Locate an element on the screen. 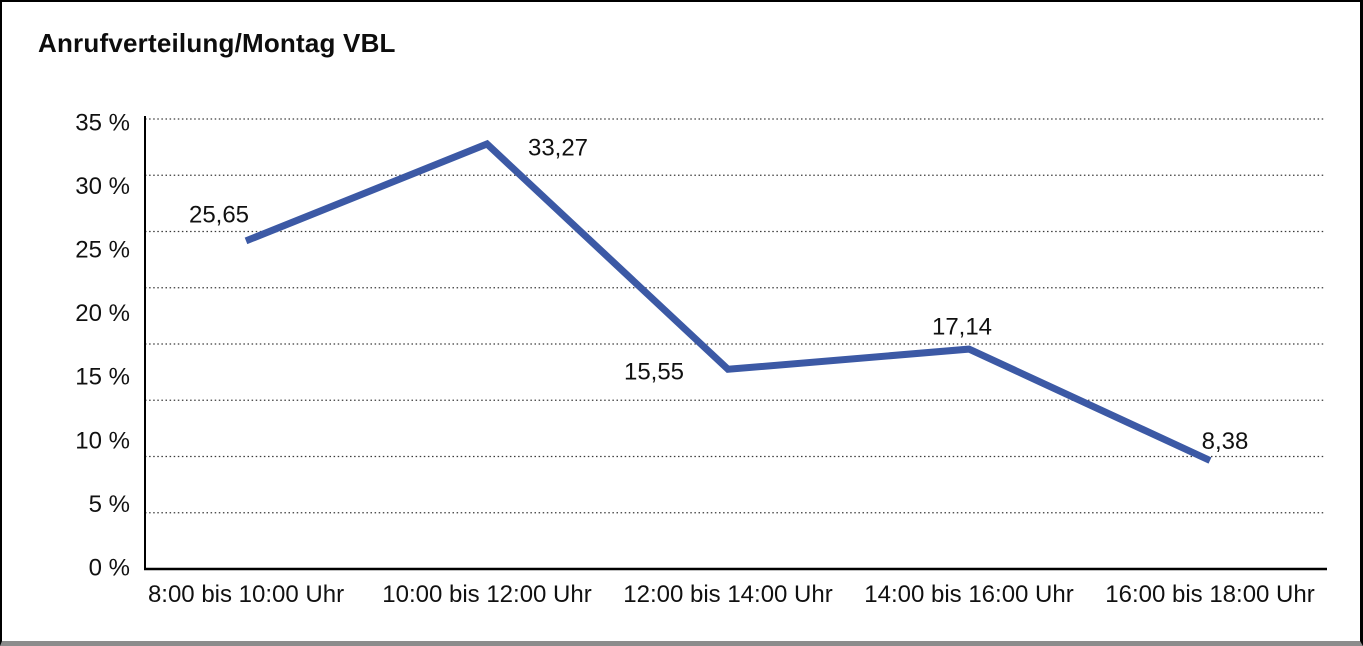  x-axis-tick-label: 16:00 bis 18:00 Uhr is located at coordinates (1209, 594).